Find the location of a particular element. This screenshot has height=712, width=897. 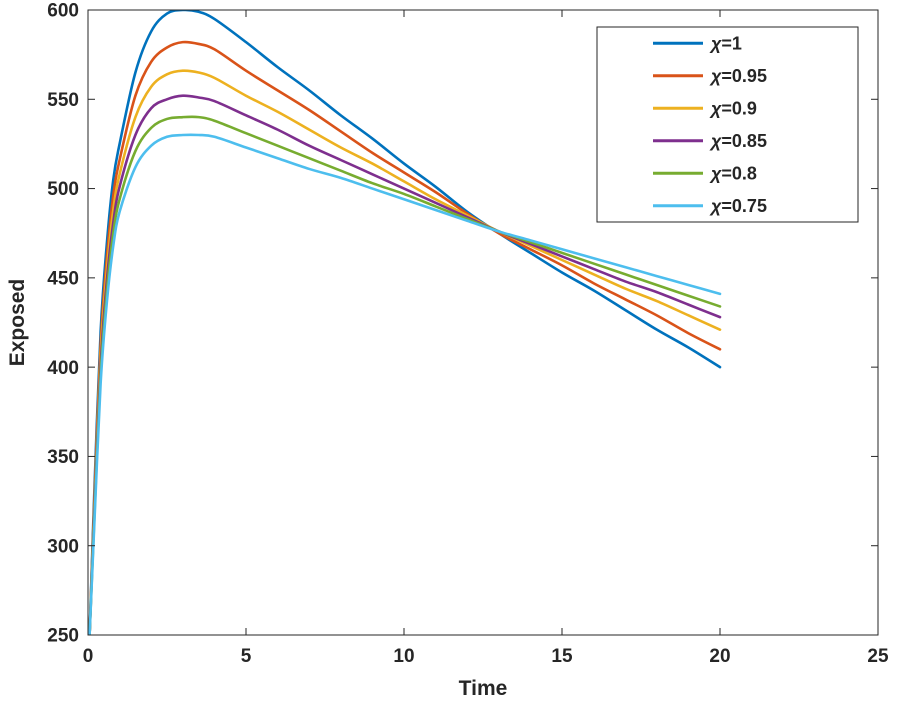

x-tick-label: 5 is located at coordinates (246, 656).